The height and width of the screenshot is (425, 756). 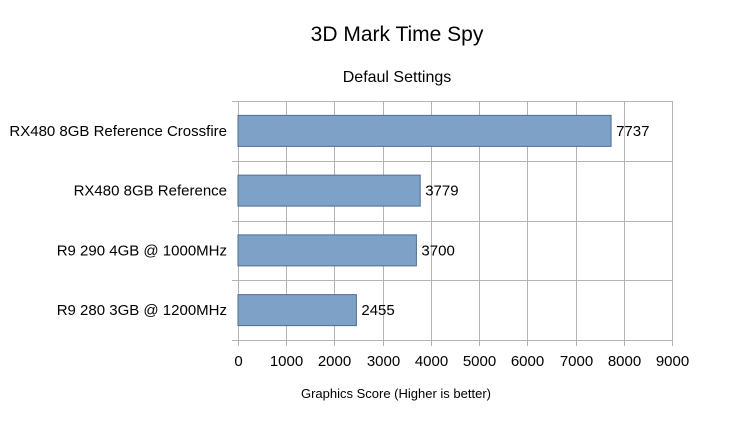 What do you see at coordinates (527, 361) in the screenshot?
I see `x-tick-label: 6000` at bounding box center [527, 361].